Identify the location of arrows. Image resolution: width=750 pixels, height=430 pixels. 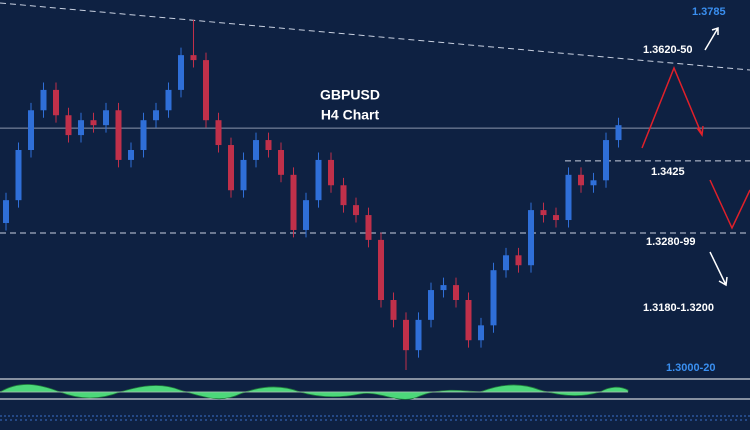
(695, 156).